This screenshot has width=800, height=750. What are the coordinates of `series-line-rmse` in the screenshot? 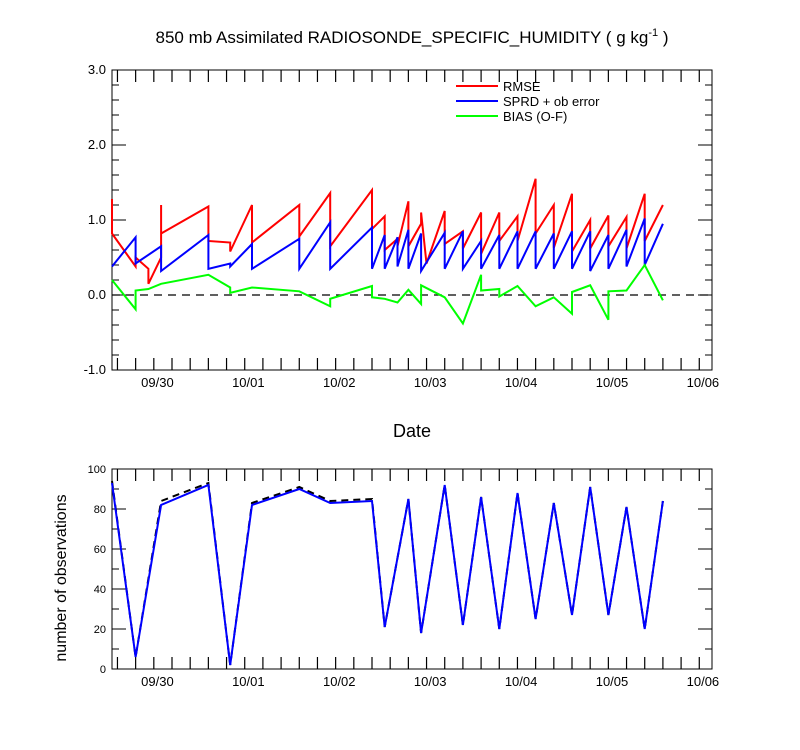 It's located at (387, 231).